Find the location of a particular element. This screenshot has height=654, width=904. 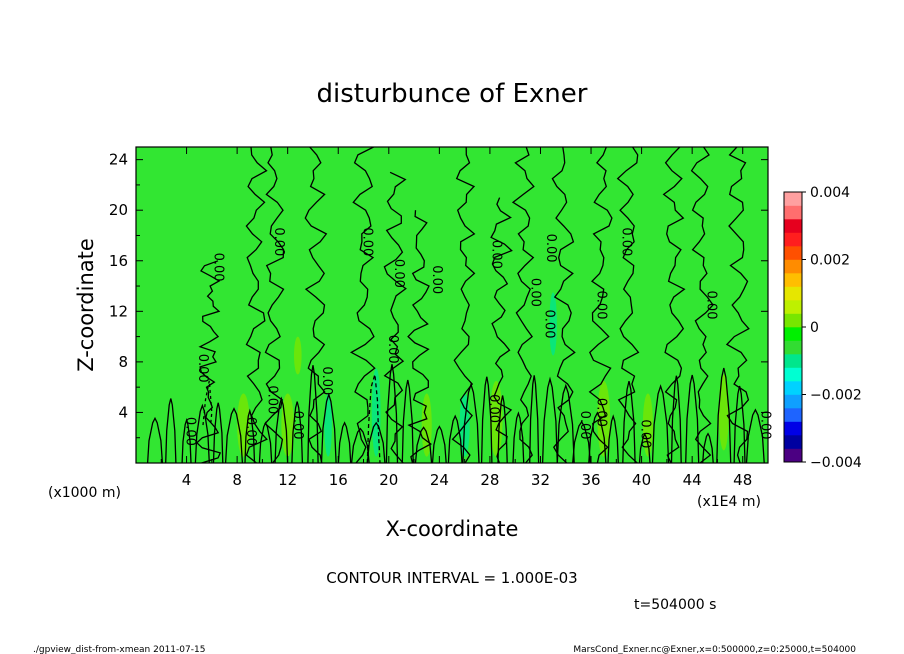

y-tick-label: 24 is located at coordinates (118, 160).